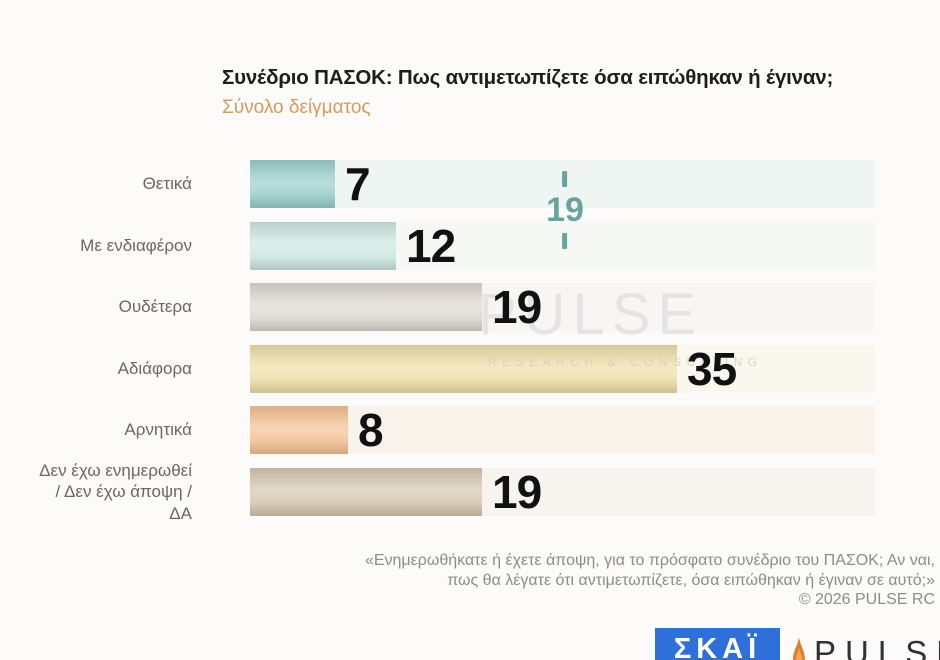  I want to click on bar-row: Αρνητικά 8, so click(470, 430).